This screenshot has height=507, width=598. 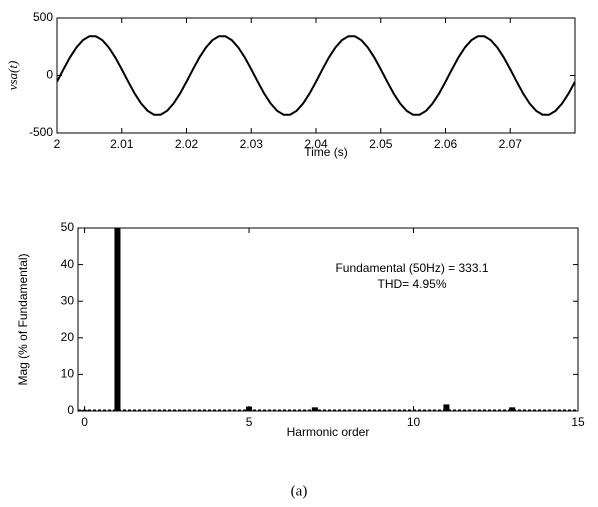 What do you see at coordinates (43, 17) in the screenshot?
I see `y-tick-label: 500` at bounding box center [43, 17].